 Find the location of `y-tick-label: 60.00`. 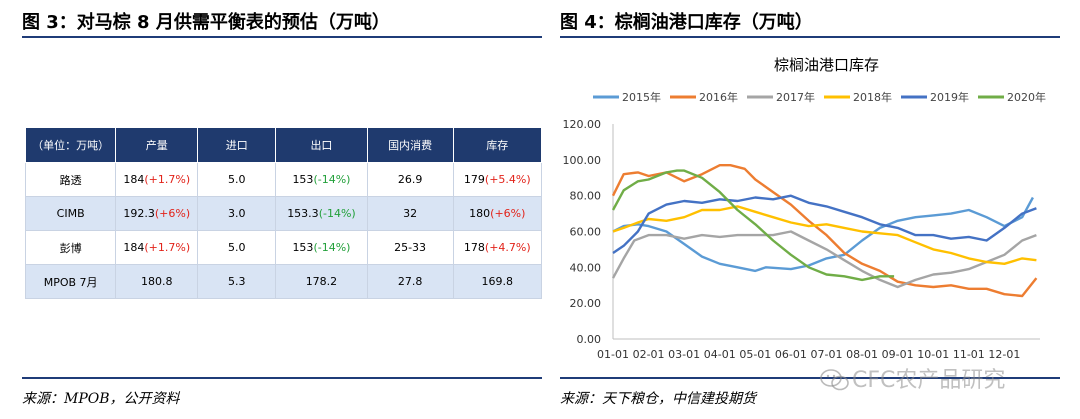

y-tick-label: 60.00 is located at coordinates (586, 232).